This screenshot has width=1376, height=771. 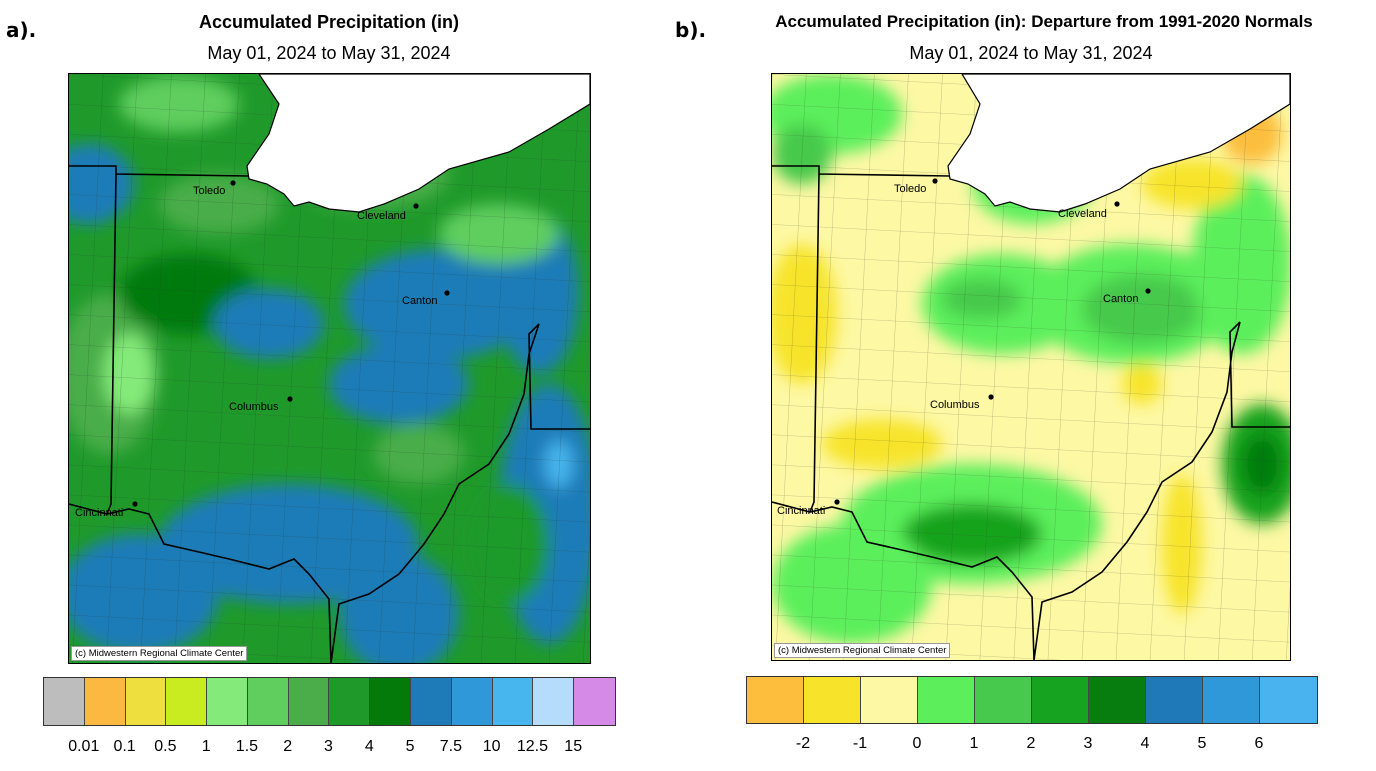 What do you see at coordinates (803, 743) in the screenshot?
I see `legend-tick-label: -2` at bounding box center [803, 743].